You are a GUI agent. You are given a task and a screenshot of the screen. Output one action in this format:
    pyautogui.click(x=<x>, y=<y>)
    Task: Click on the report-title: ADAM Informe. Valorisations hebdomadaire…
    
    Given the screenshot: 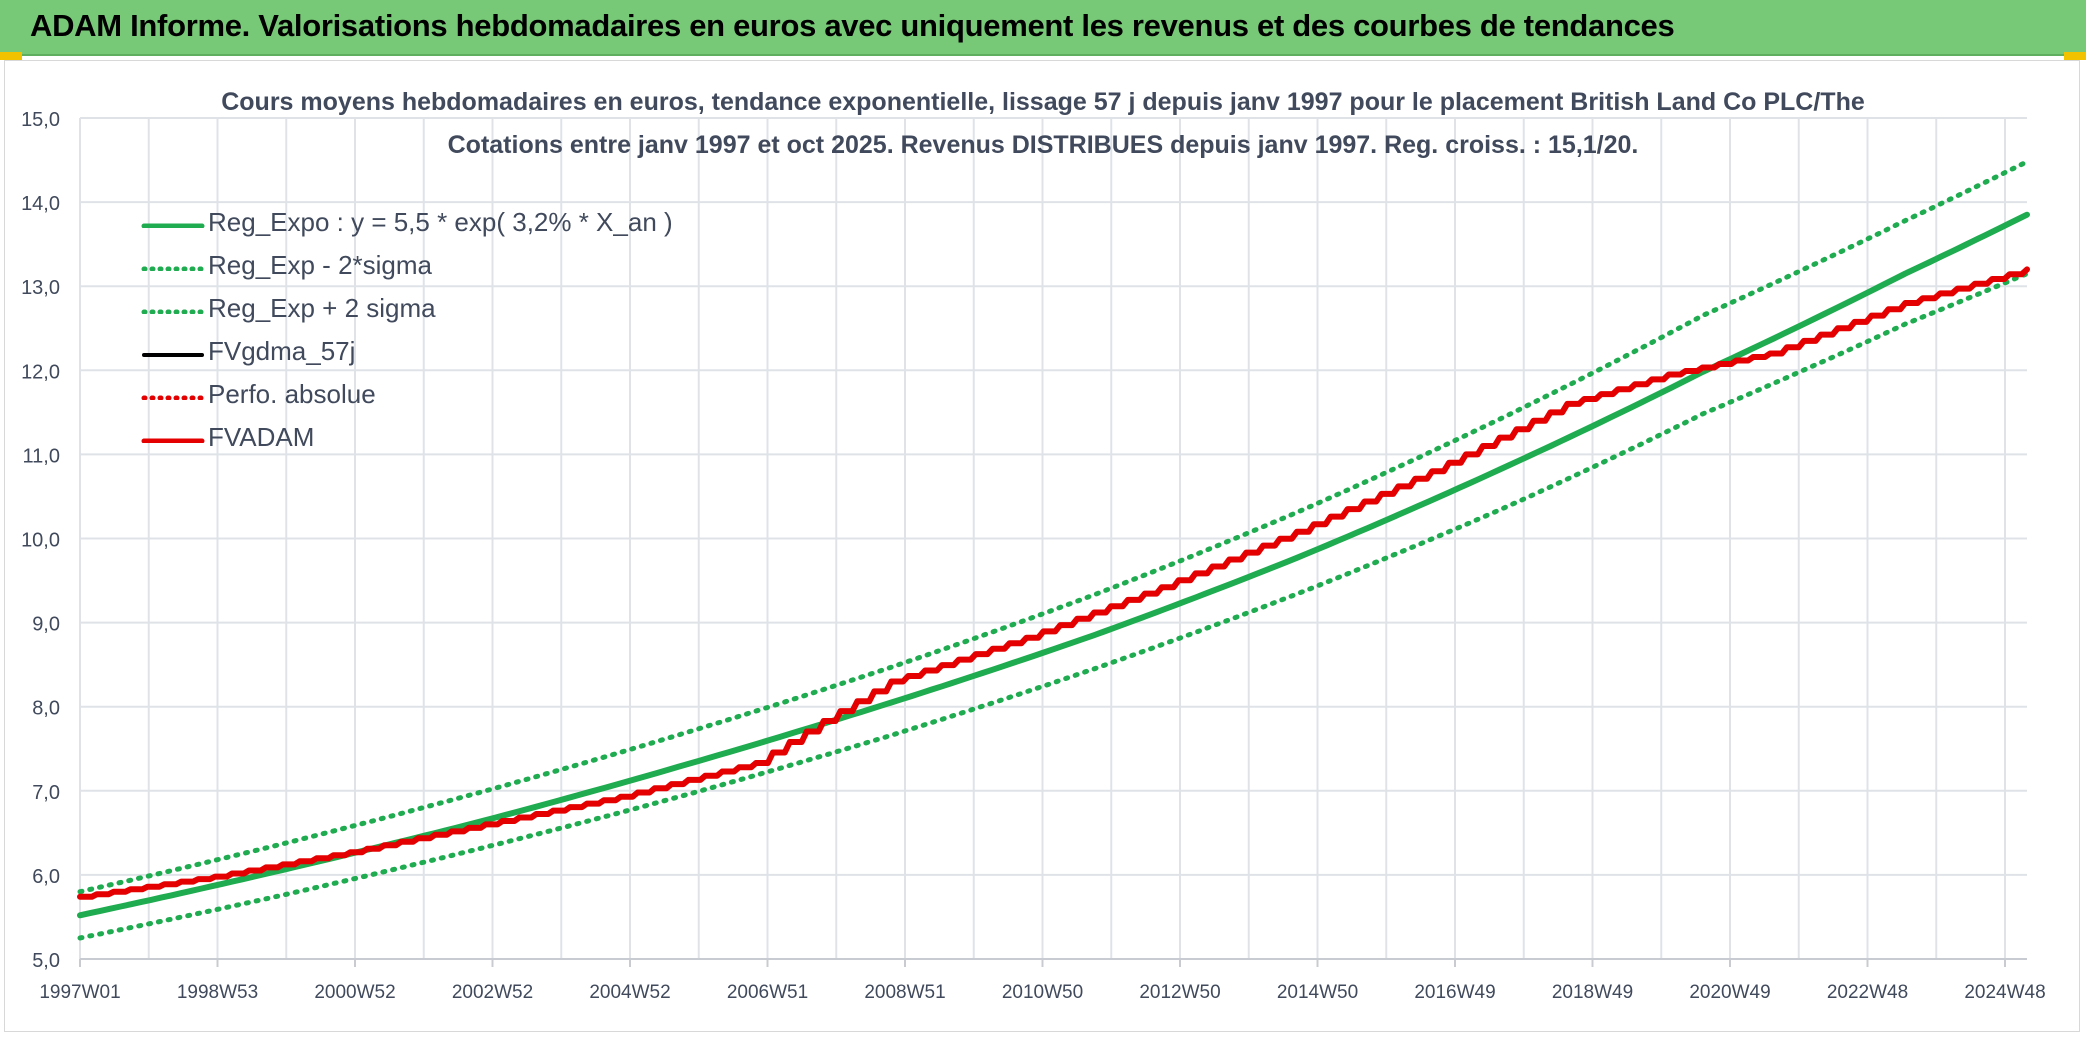 What is the action you would take?
    pyautogui.click(x=852, y=25)
    